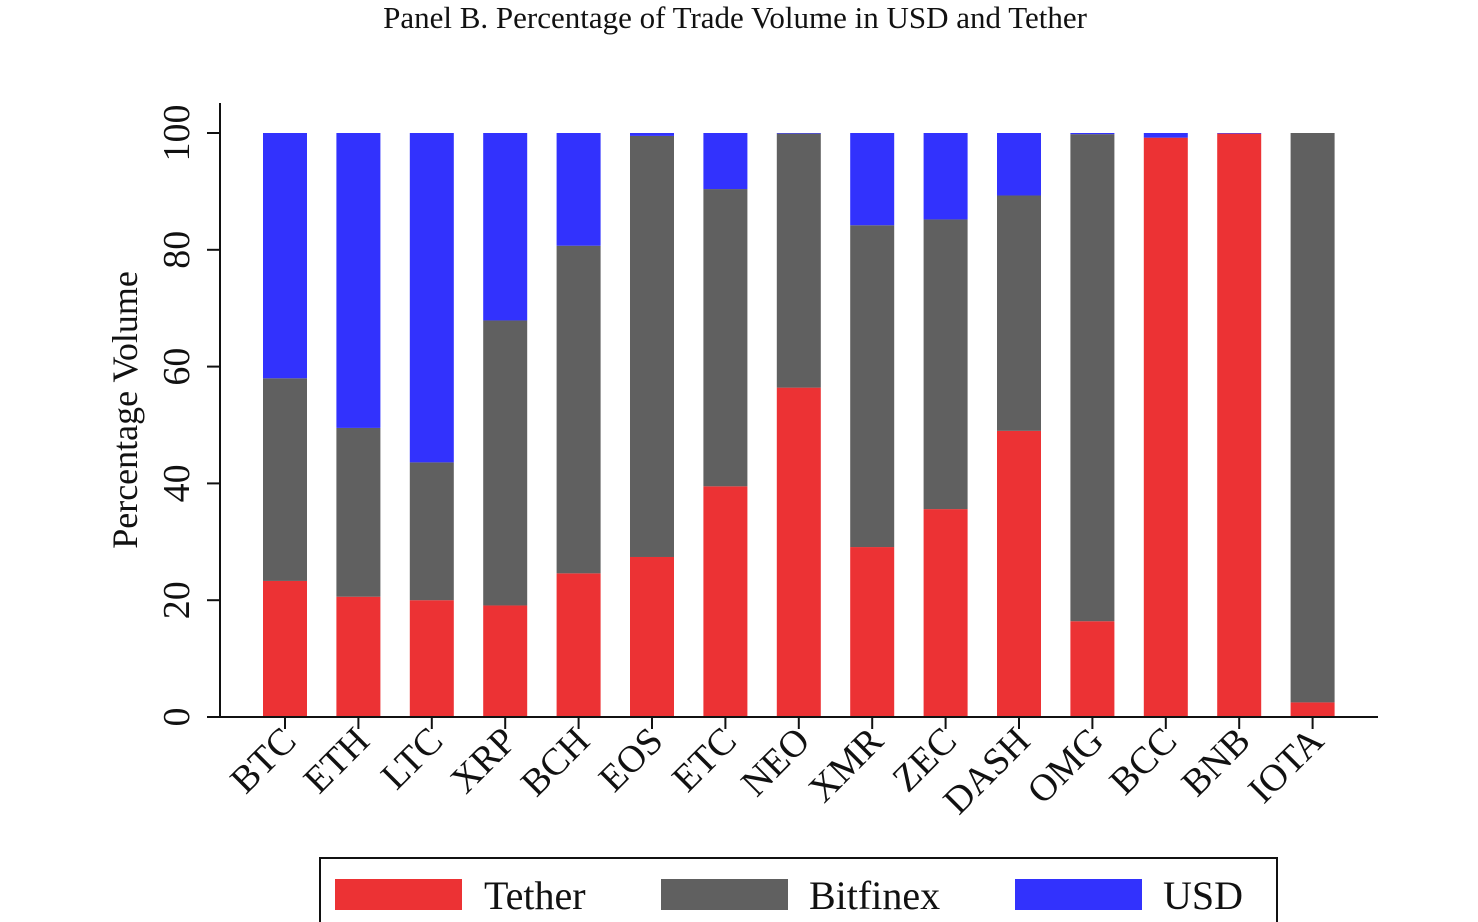  Describe the element at coordinates (846, 764) in the screenshot. I see `x-tick-label-xmr: XMR` at that location.